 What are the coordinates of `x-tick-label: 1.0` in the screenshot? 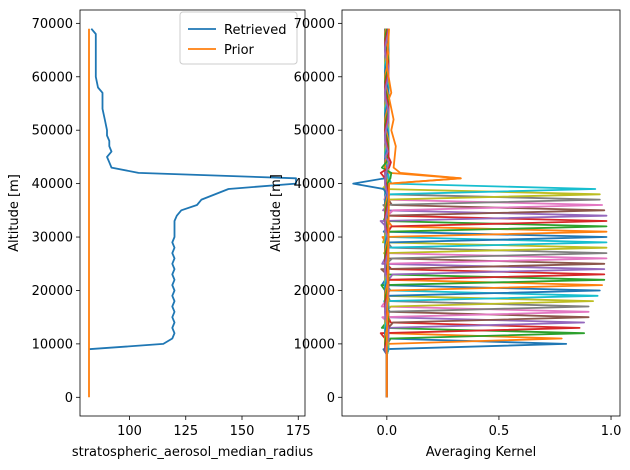 It's located at (611, 431).